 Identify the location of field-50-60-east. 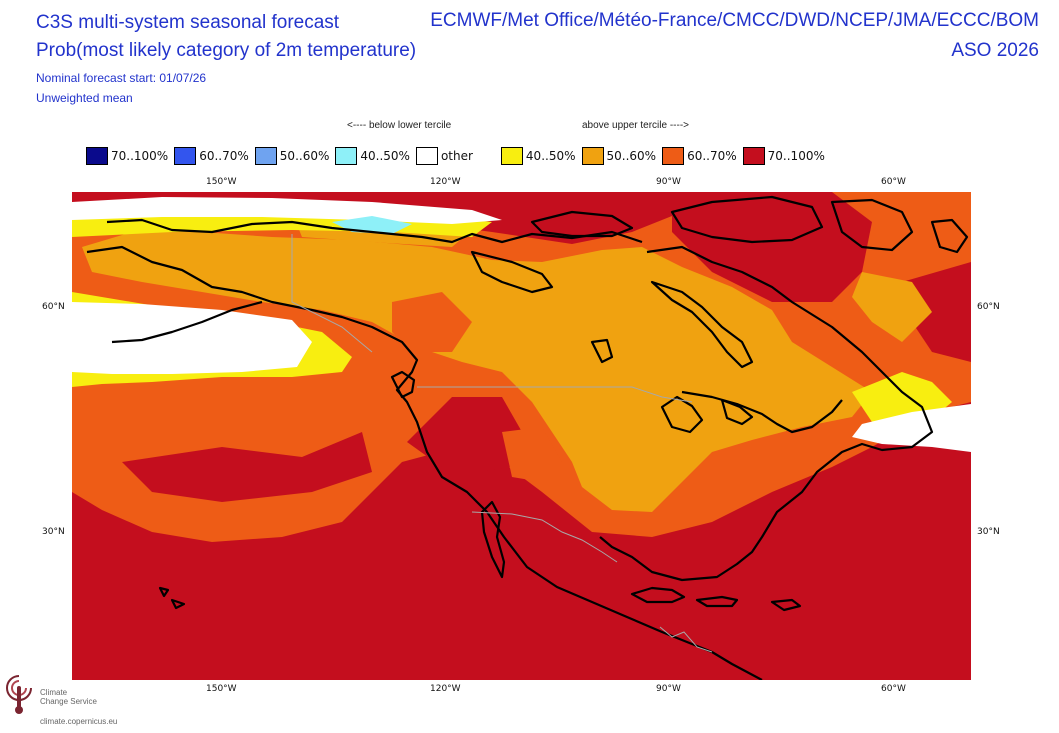
(892, 307).